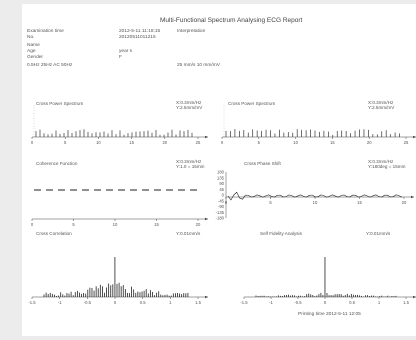 The width and height of the screenshot is (416, 340). What do you see at coordinates (221, 189) in the screenshot?
I see `phase-tick-label: 45` at bounding box center [221, 189].